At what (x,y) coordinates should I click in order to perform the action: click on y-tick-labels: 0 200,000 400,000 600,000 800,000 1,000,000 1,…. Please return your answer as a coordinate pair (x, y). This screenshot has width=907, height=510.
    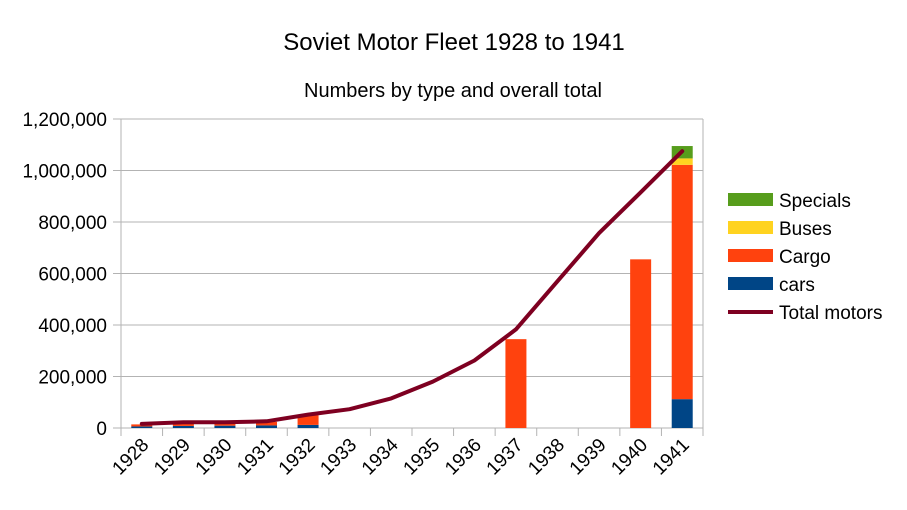
    Looking at the image, I should click on (64, 275).